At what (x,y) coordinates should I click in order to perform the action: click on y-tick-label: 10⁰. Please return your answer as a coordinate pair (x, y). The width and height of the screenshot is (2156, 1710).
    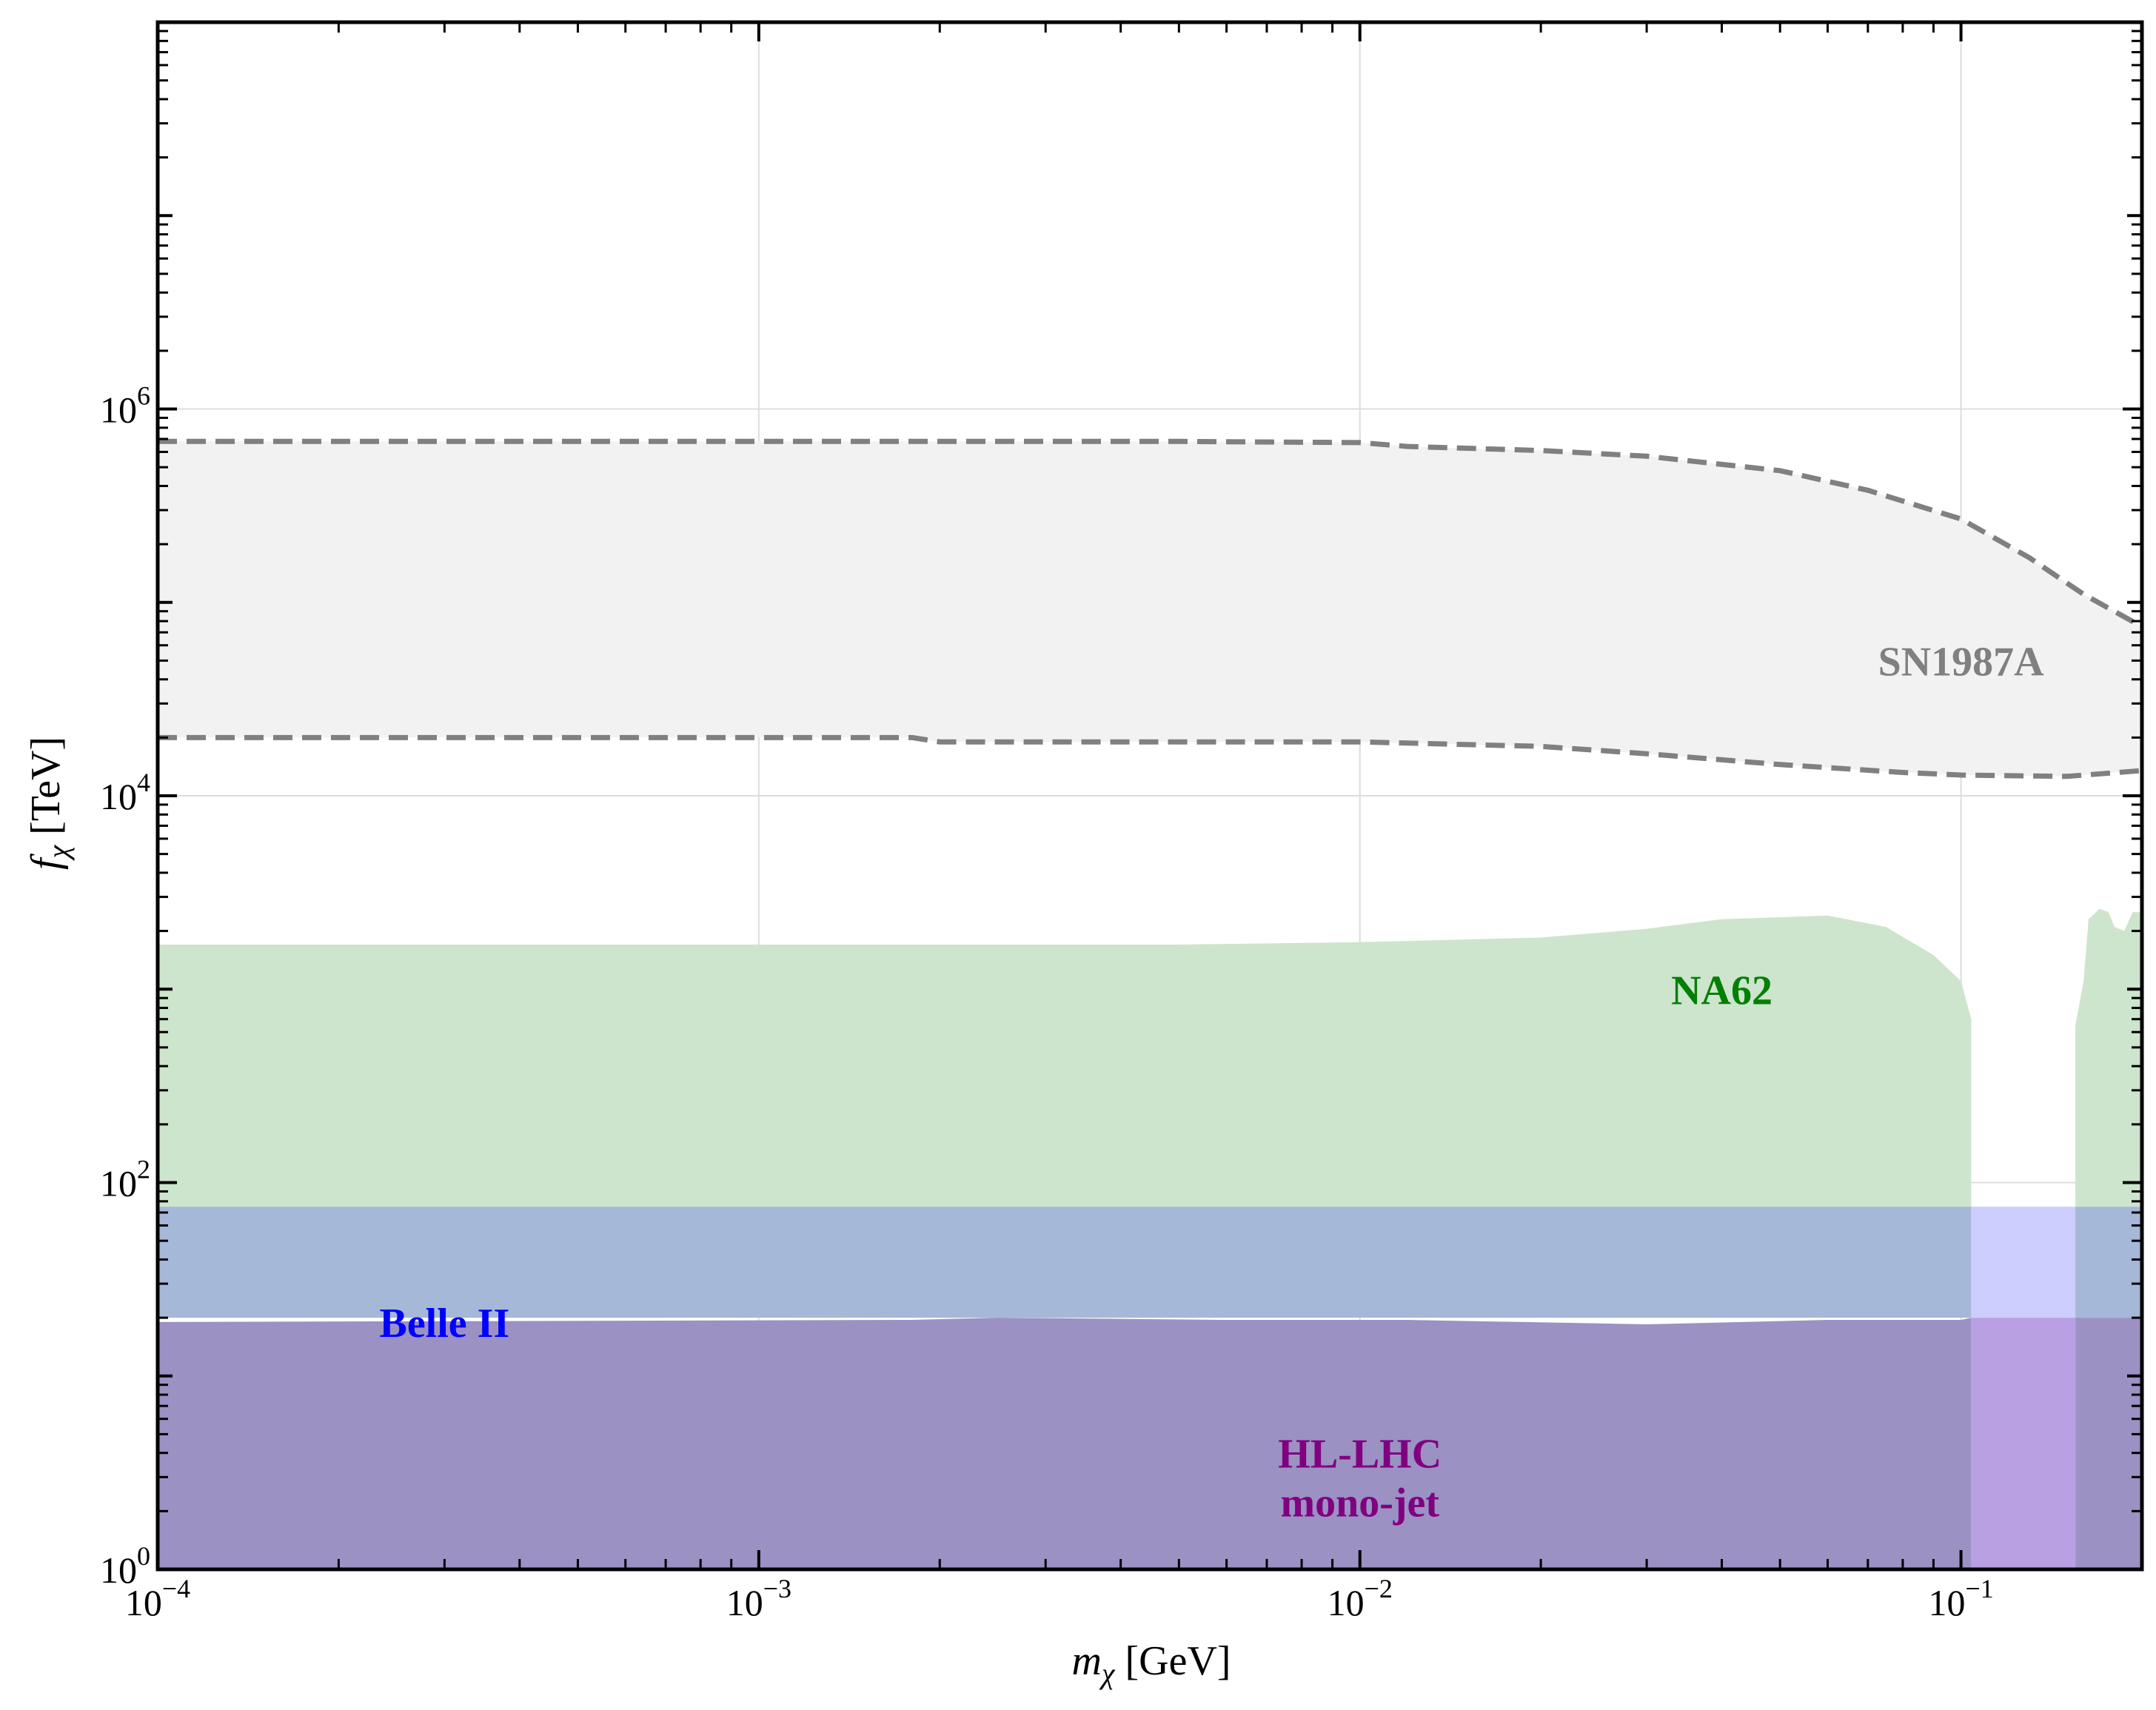
    Looking at the image, I should click on (125, 1566).